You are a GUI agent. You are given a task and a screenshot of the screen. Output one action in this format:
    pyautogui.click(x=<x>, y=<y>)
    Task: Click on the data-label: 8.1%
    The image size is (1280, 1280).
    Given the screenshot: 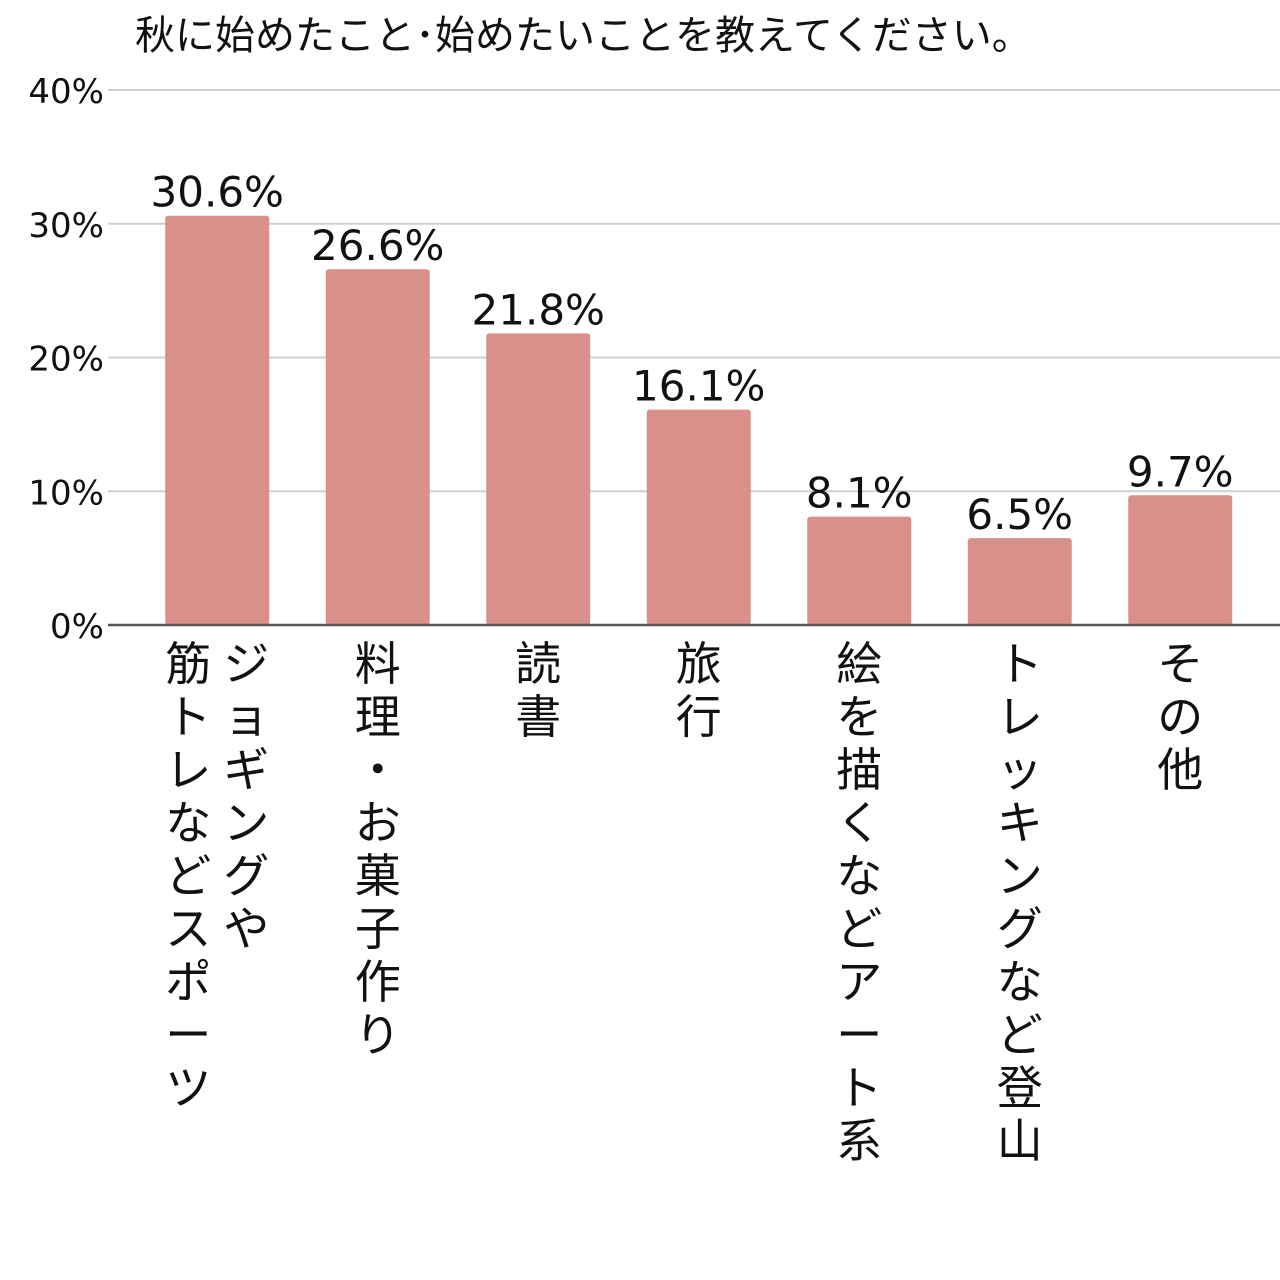 What is the action you would take?
    pyautogui.click(x=859, y=493)
    